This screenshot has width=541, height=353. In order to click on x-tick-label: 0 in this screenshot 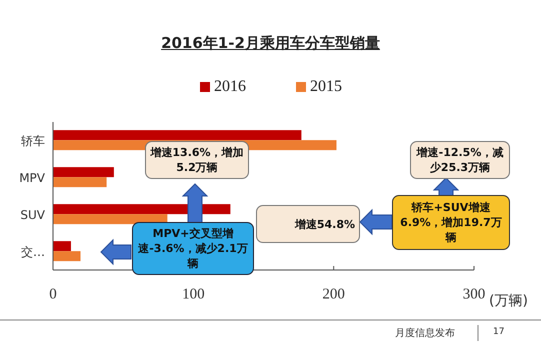, I will do `click(53, 294)`.